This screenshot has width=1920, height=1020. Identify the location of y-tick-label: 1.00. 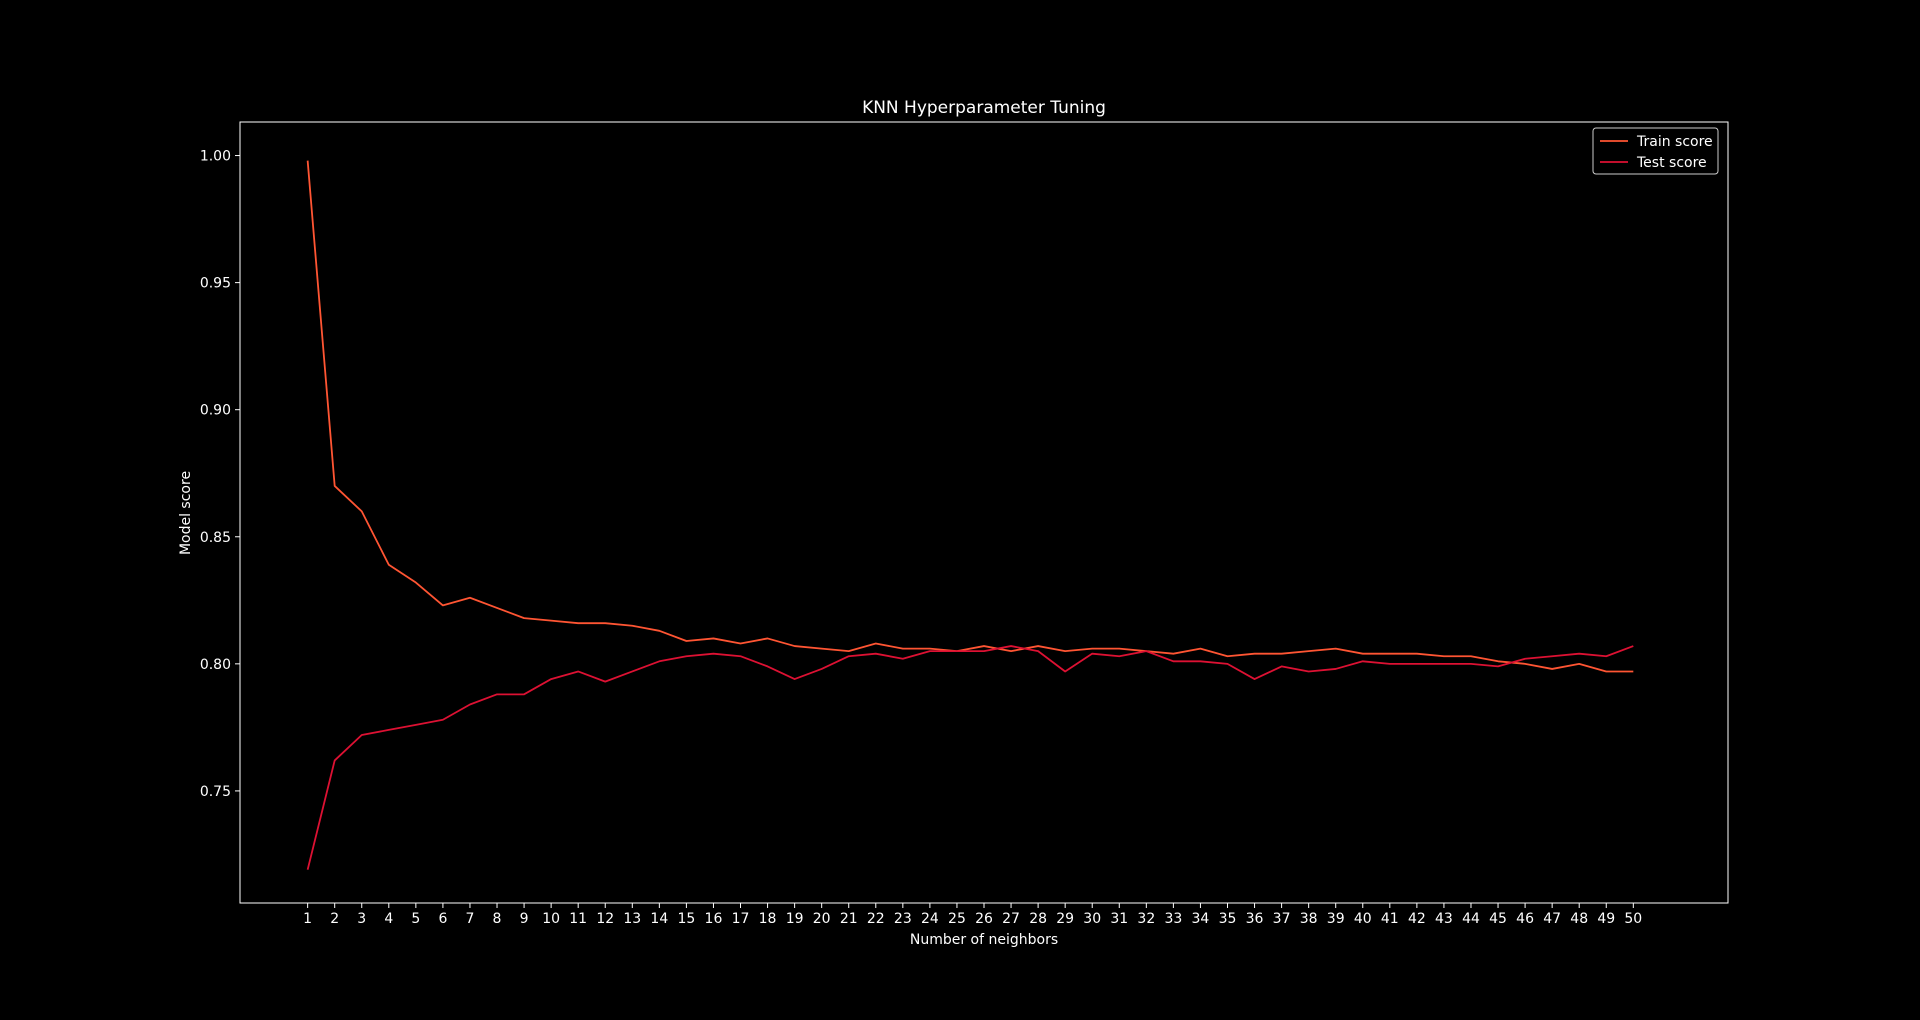
(215, 157).